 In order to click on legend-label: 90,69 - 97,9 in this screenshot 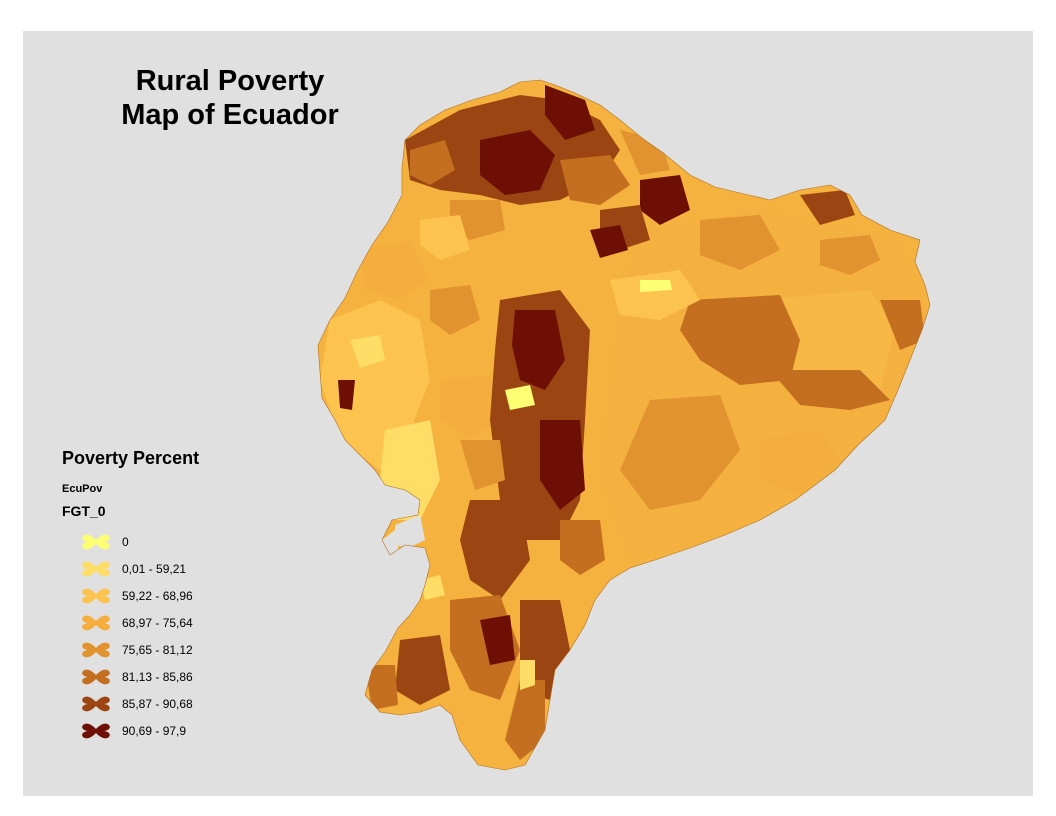, I will do `click(154, 730)`.